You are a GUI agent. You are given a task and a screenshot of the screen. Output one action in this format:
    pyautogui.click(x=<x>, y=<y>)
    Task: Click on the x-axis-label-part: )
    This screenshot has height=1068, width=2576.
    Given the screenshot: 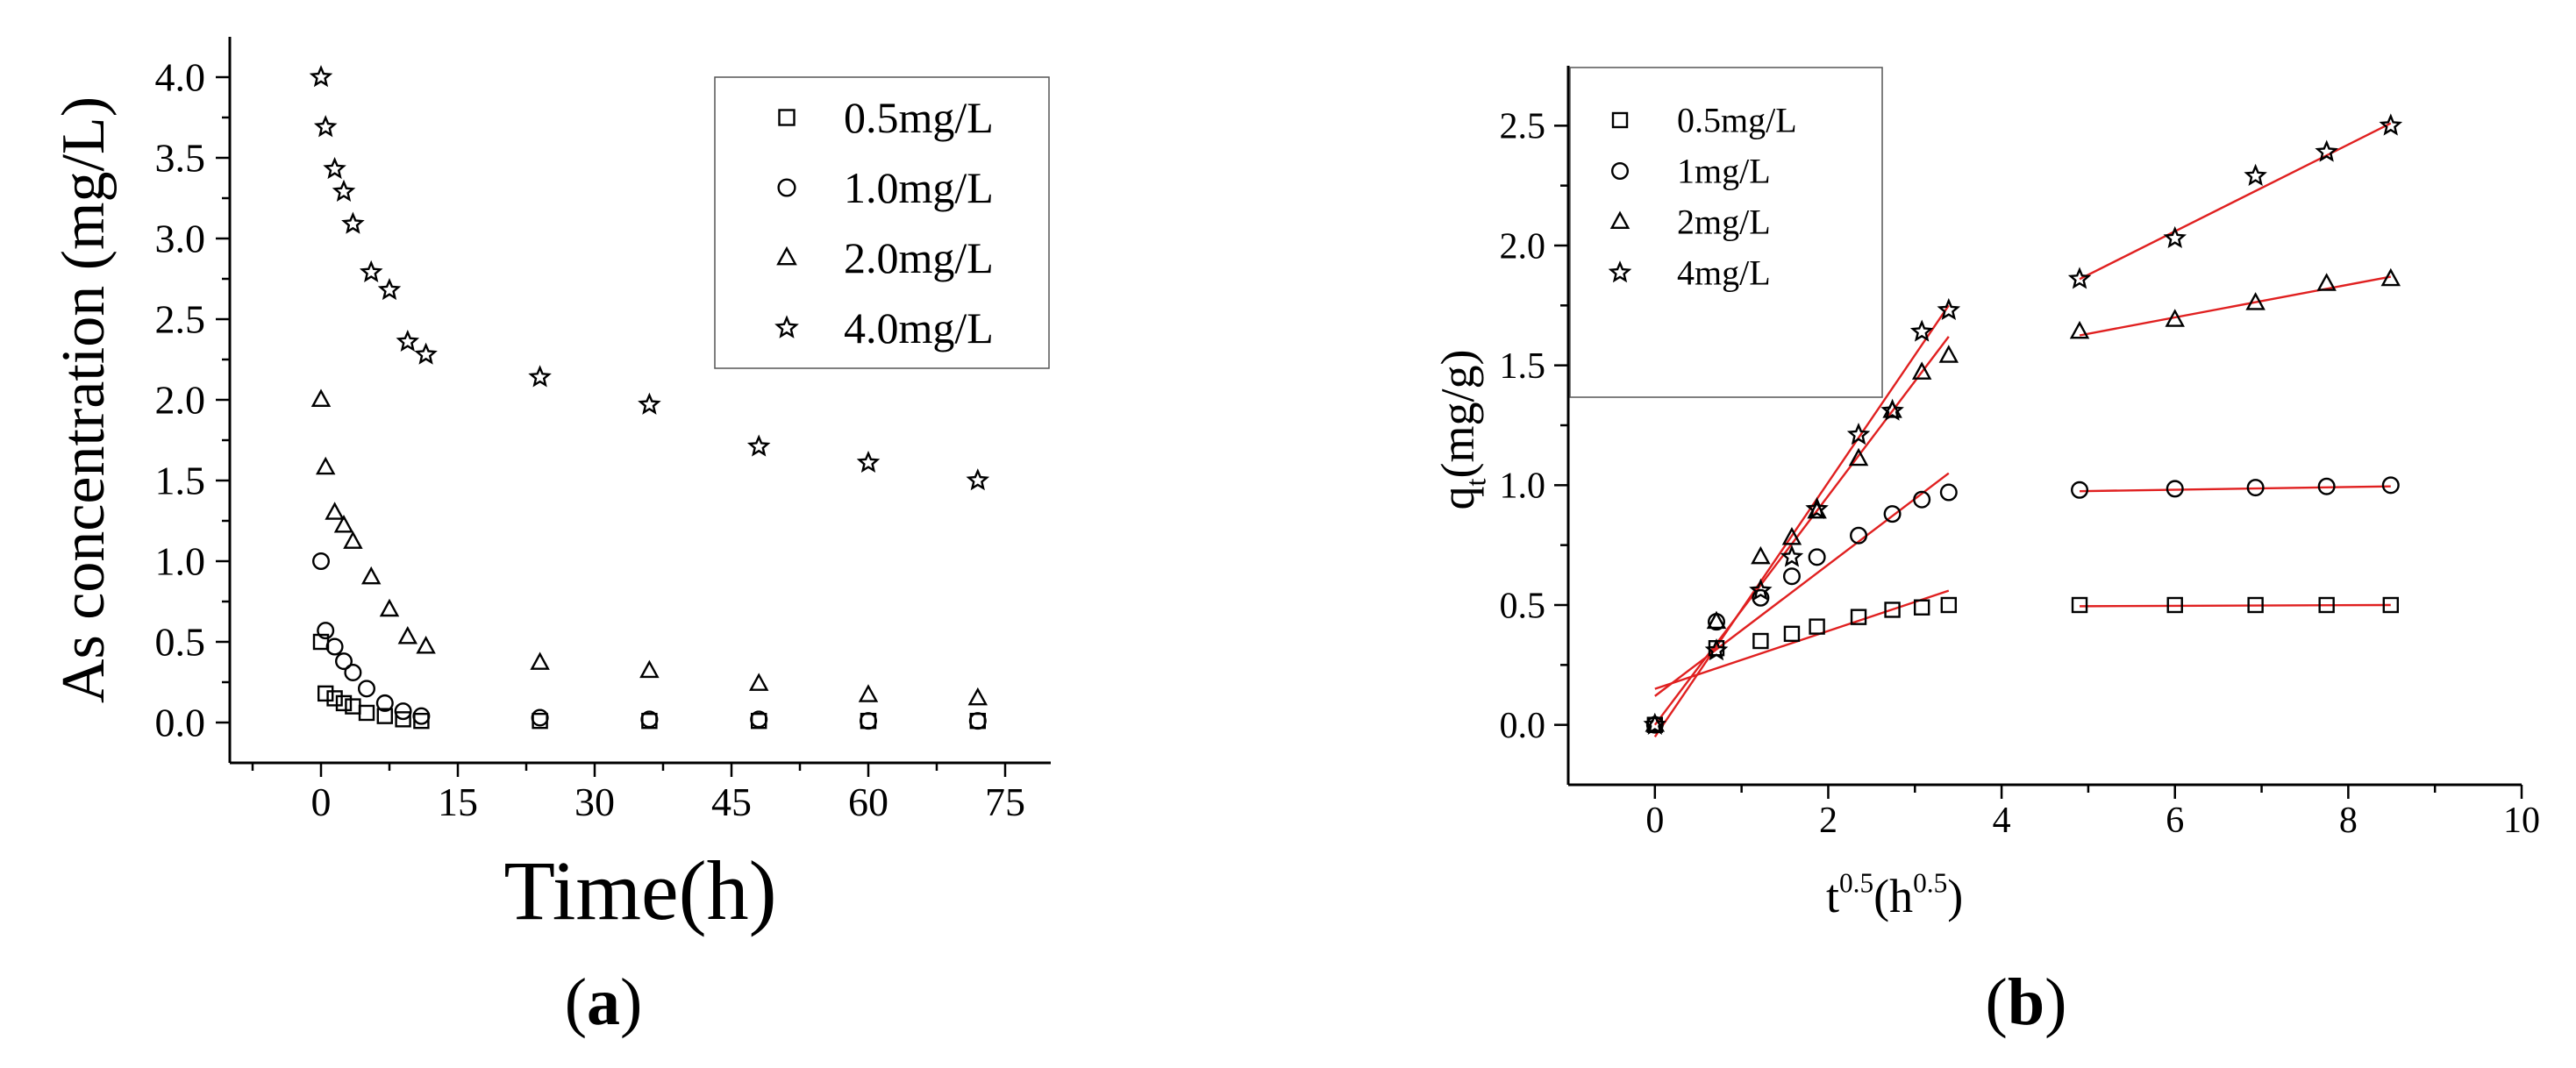 What is the action you would take?
    pyautogui.click(x=1955, y=896)
    